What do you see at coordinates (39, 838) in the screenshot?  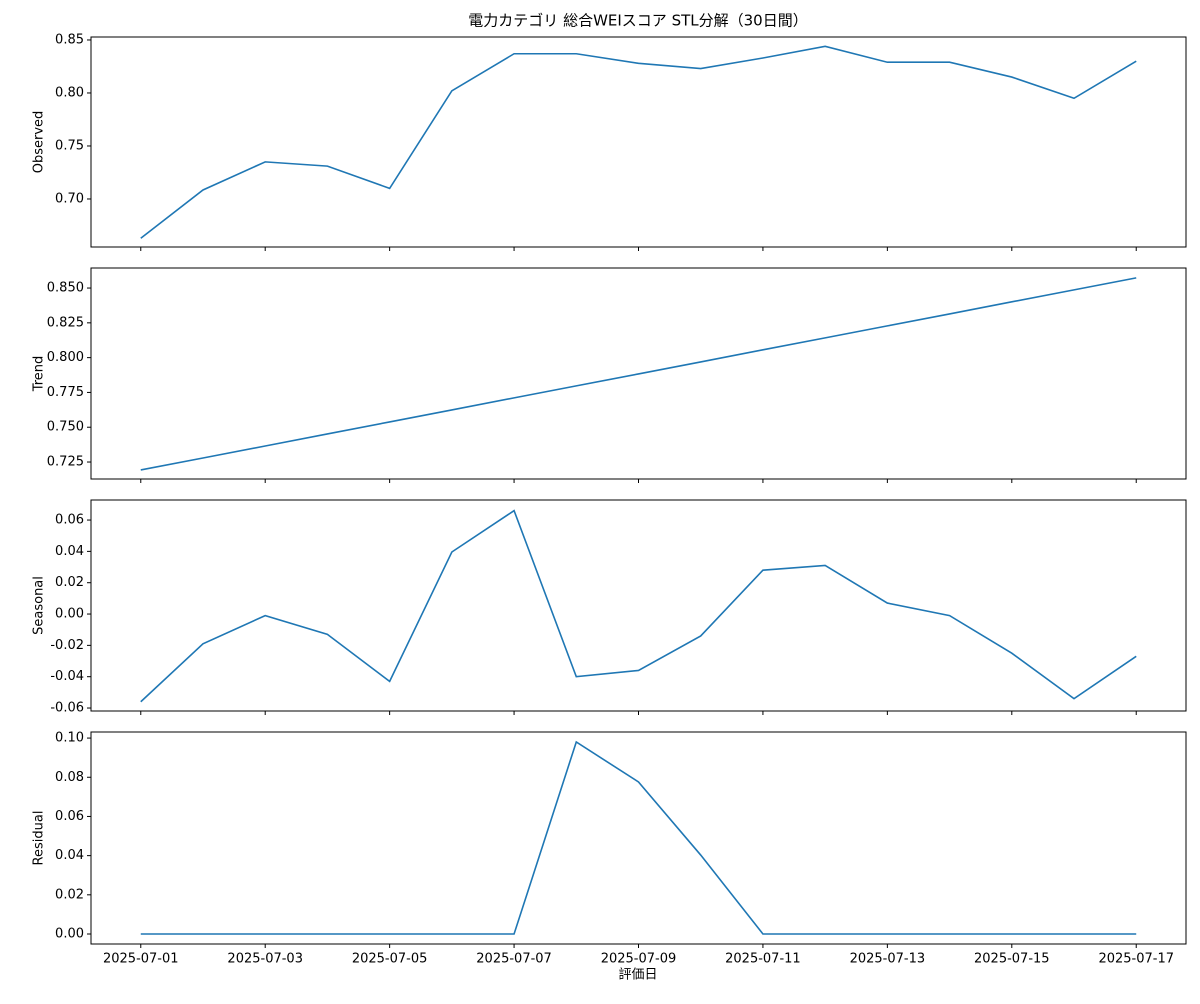 I see `y-axis-label: Residual` at bounding box center [39, 838].